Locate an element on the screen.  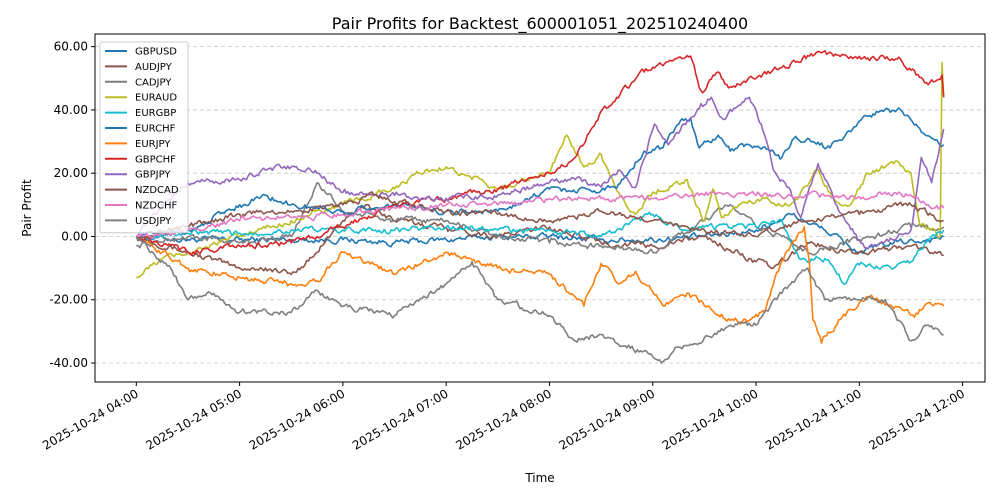
legend-entry: NZDCAD is located at coordinates (142, 190).